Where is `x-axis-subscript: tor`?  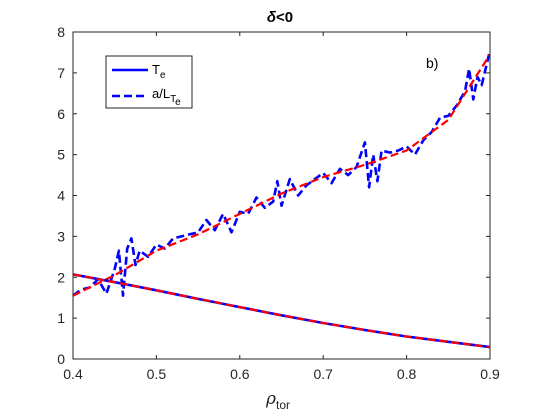 x-axis-subscript: tor is located at coordinates (283, 405).